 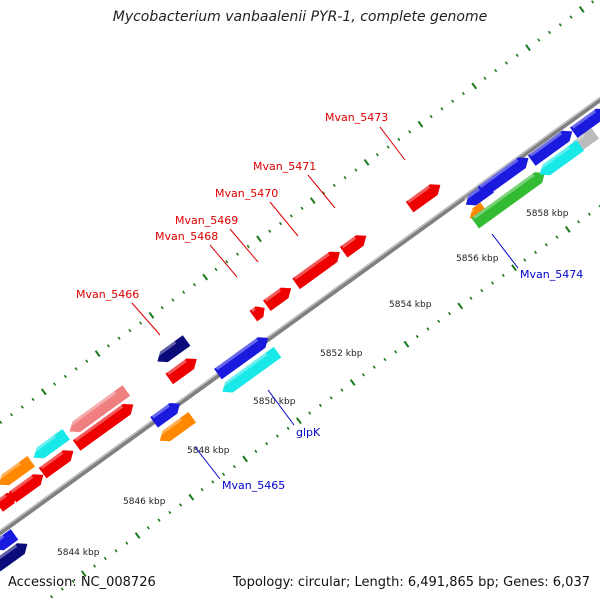 What do you see at coordinates (410, 305) in the screenshot?
I see `kbp-tick-label: 5854 kbp` at bounding box center [410, 305].